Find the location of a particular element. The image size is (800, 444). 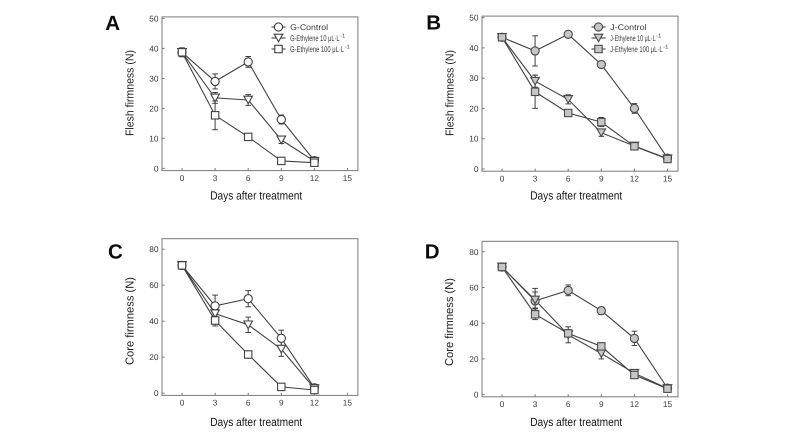

svg-text: C is located at coordinates (115, 252).